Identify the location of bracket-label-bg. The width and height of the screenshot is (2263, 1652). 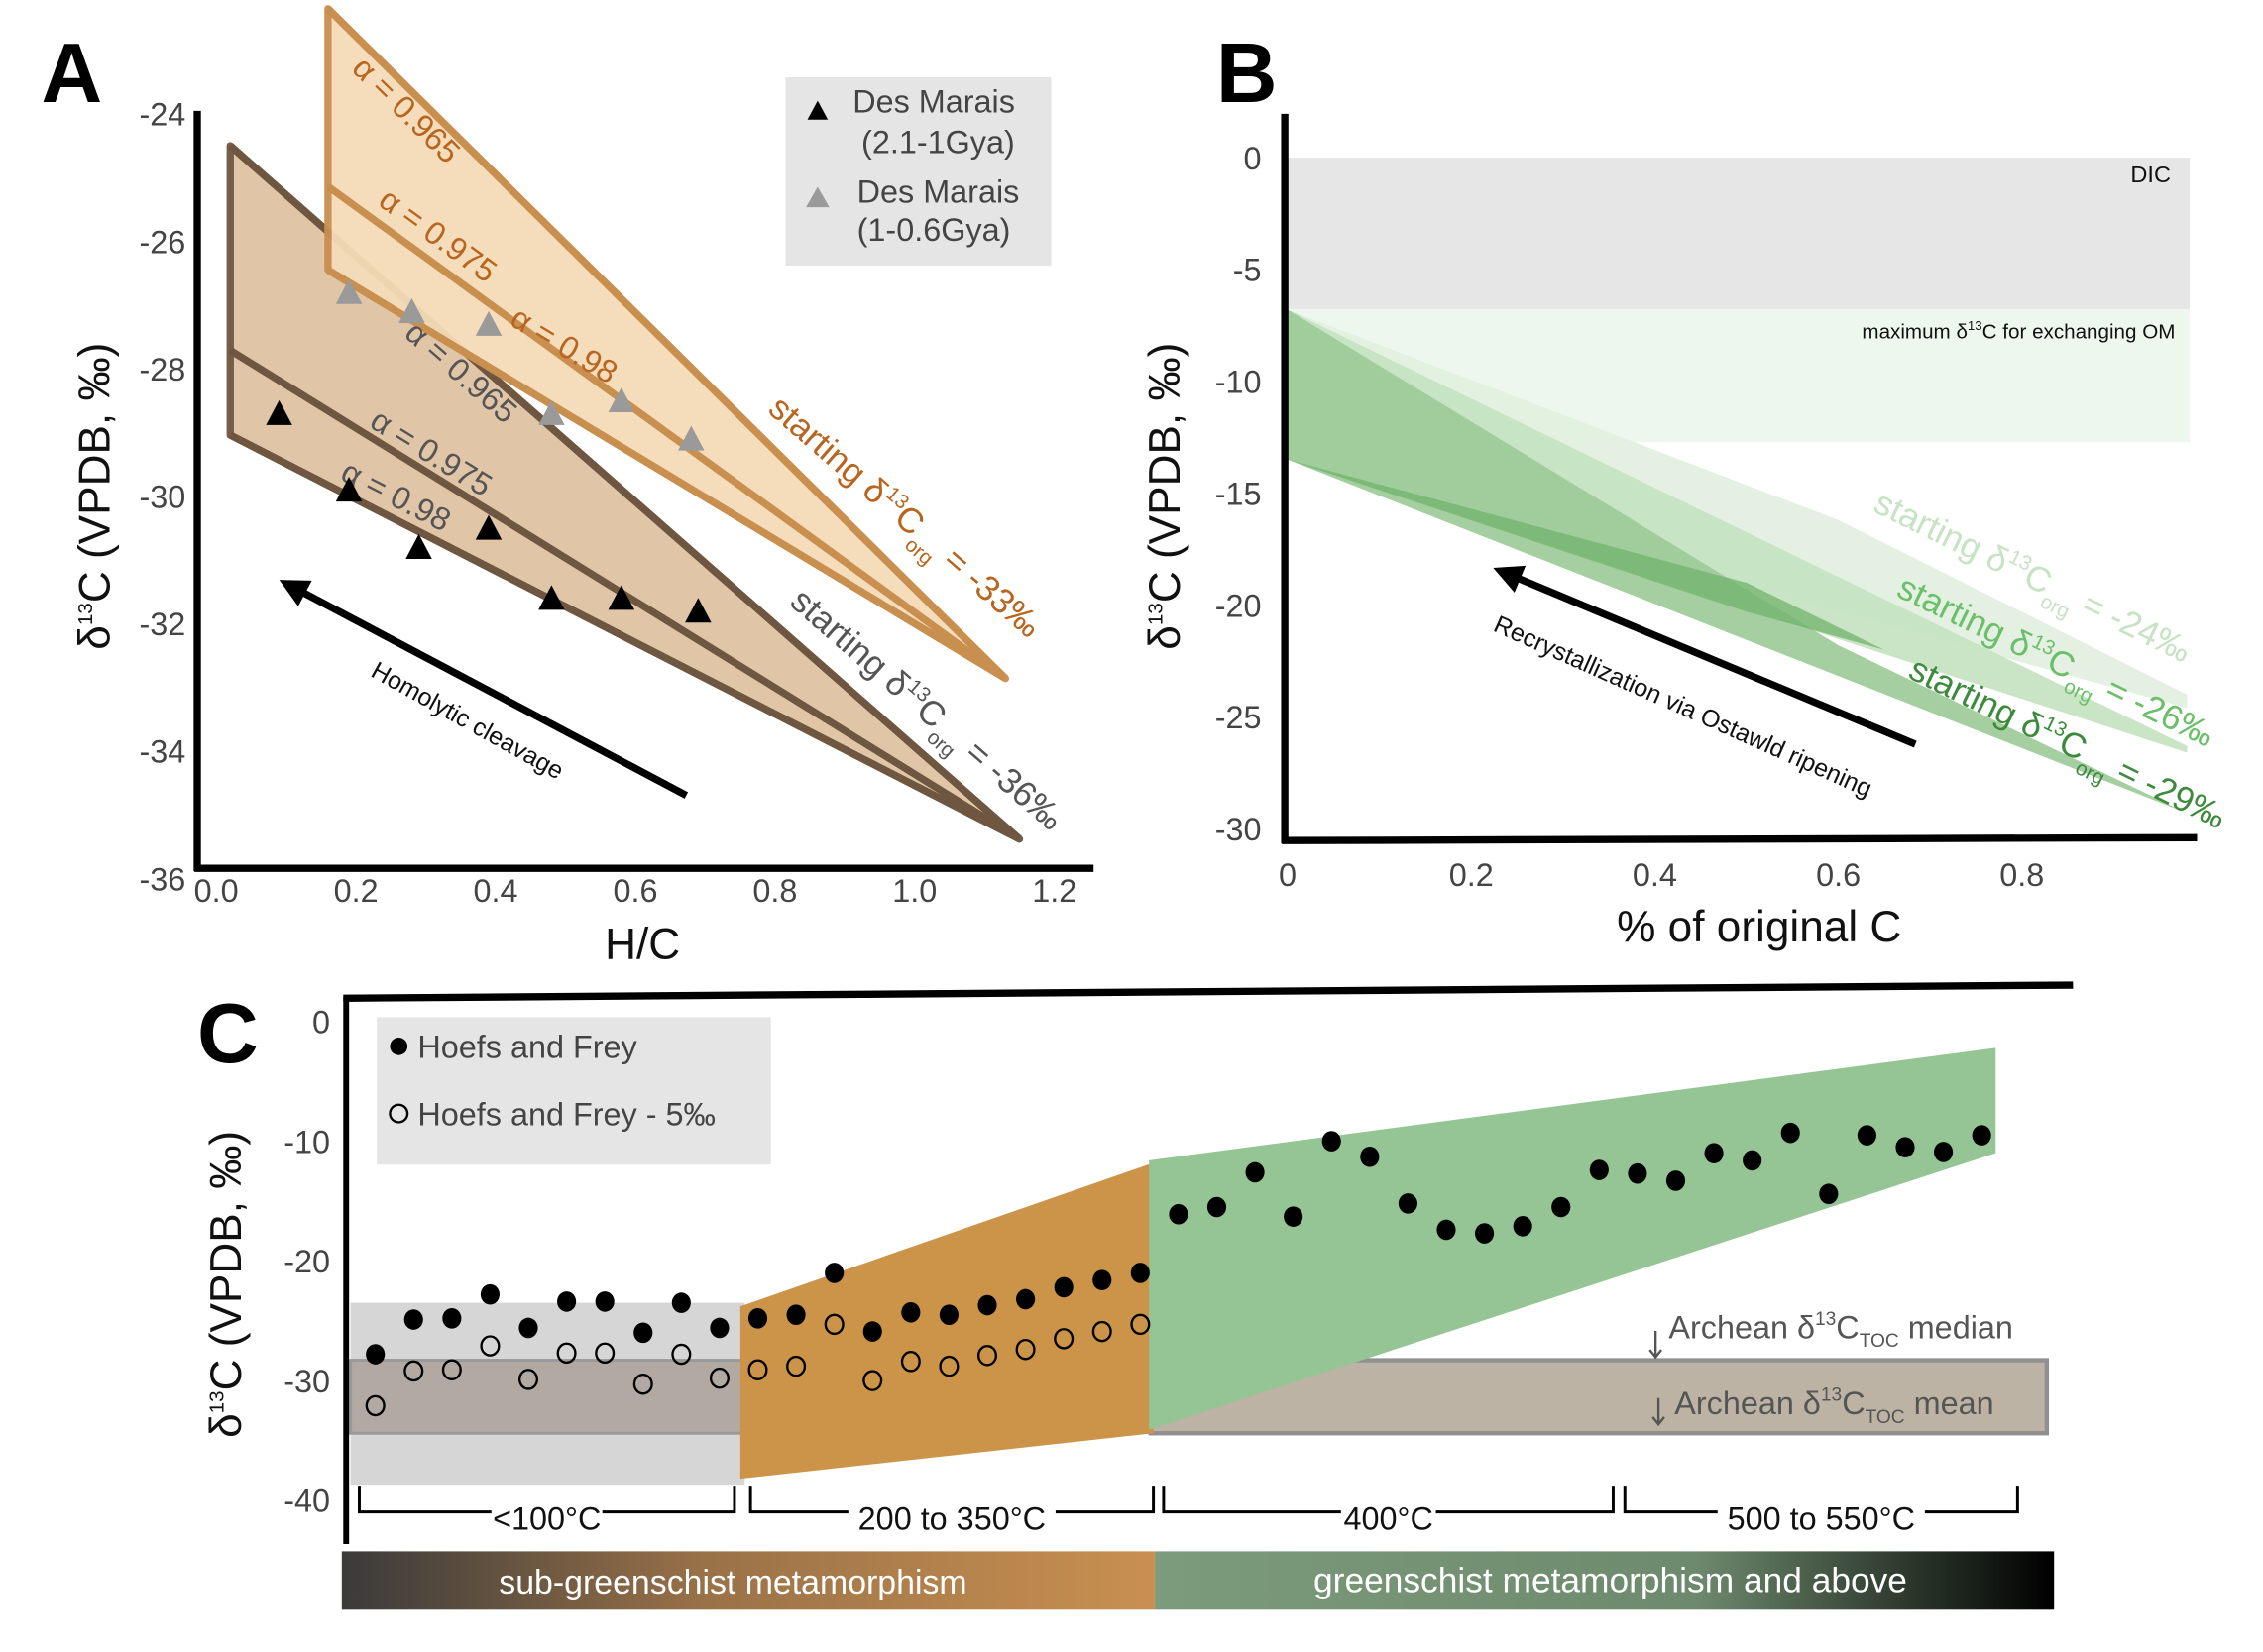
(547, 1512).